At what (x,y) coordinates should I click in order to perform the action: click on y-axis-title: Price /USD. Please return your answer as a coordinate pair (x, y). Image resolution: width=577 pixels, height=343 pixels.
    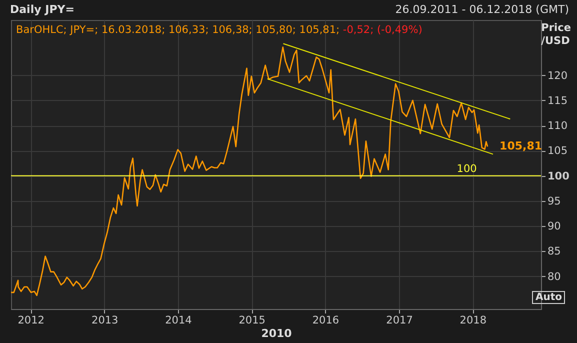
    Looking at the image, I should click on (556, 35).